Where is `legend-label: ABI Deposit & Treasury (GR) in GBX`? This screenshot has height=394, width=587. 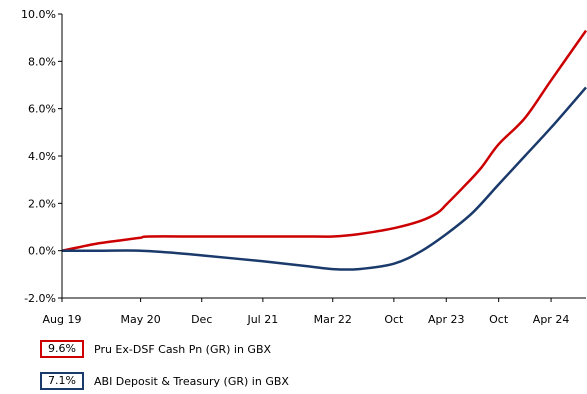
legend-label: ABI Deposit & Treasury (GR) in GBX is located at coordinates (191, 381).